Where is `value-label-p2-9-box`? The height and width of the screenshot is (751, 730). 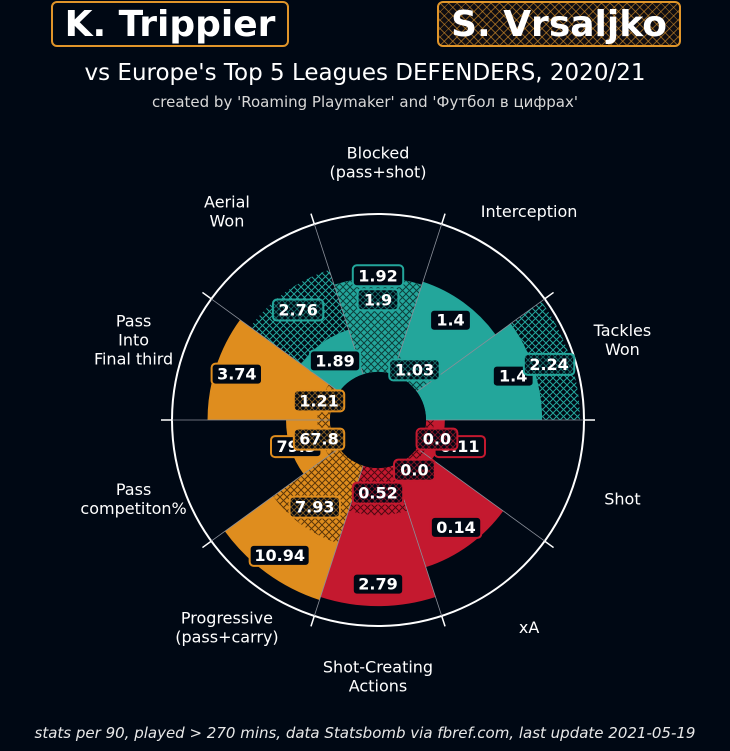
value-label-p2-9-box is located at coordinates (414, 470).